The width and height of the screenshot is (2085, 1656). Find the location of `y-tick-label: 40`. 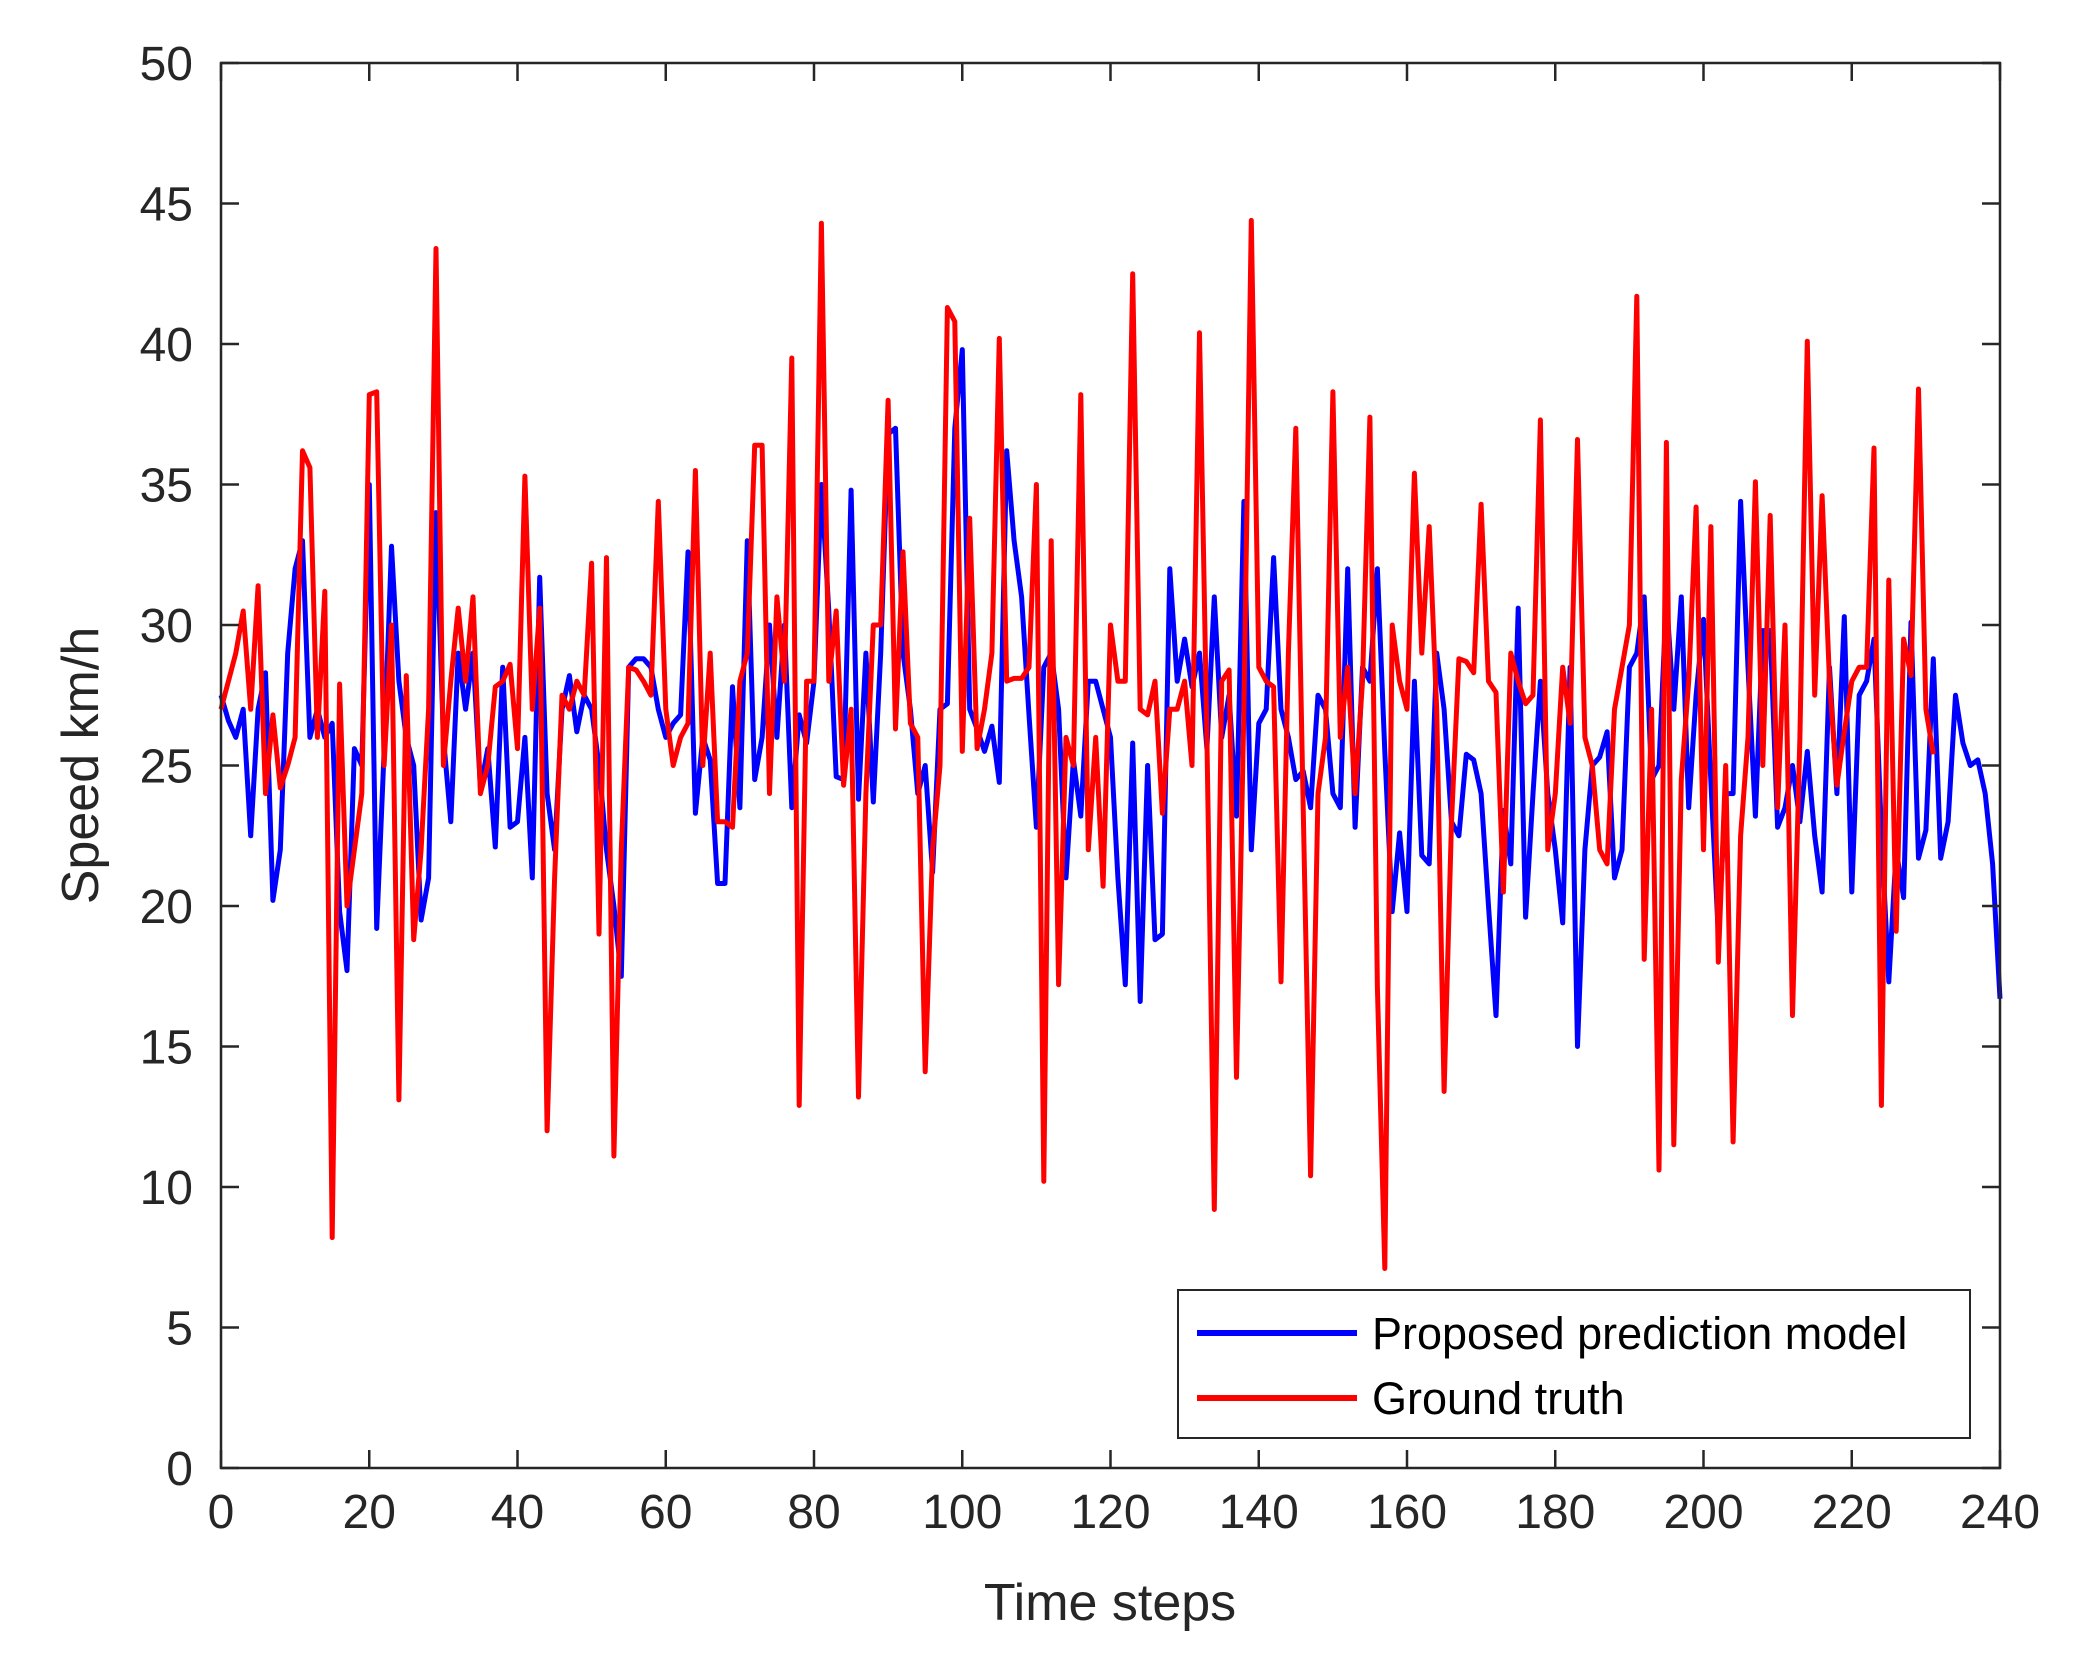

y-tick-label: 40 is located at coordinates (166, 345).